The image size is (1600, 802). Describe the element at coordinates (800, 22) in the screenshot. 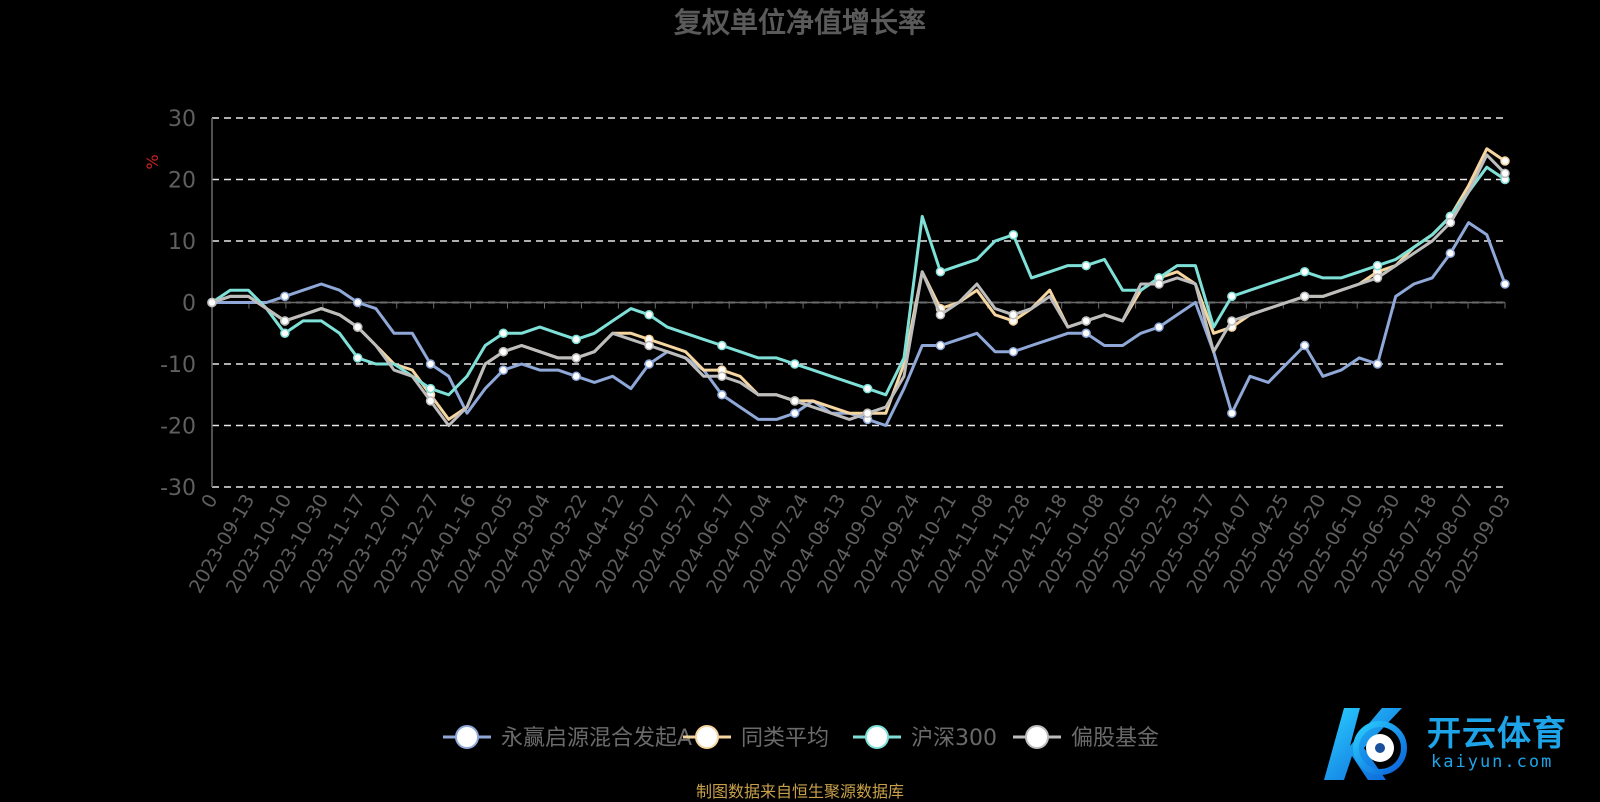

I see `chart-title: 复权单位净值增长率` at that location.